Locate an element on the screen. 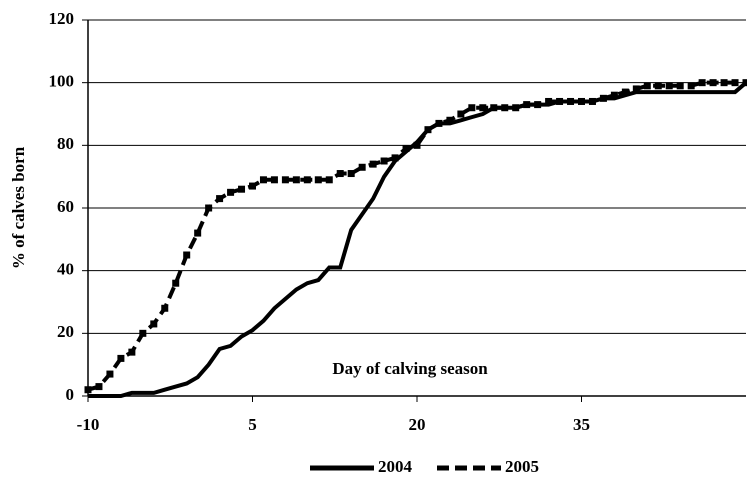  legend-label: 2004 is located at coordinates (395, 466).